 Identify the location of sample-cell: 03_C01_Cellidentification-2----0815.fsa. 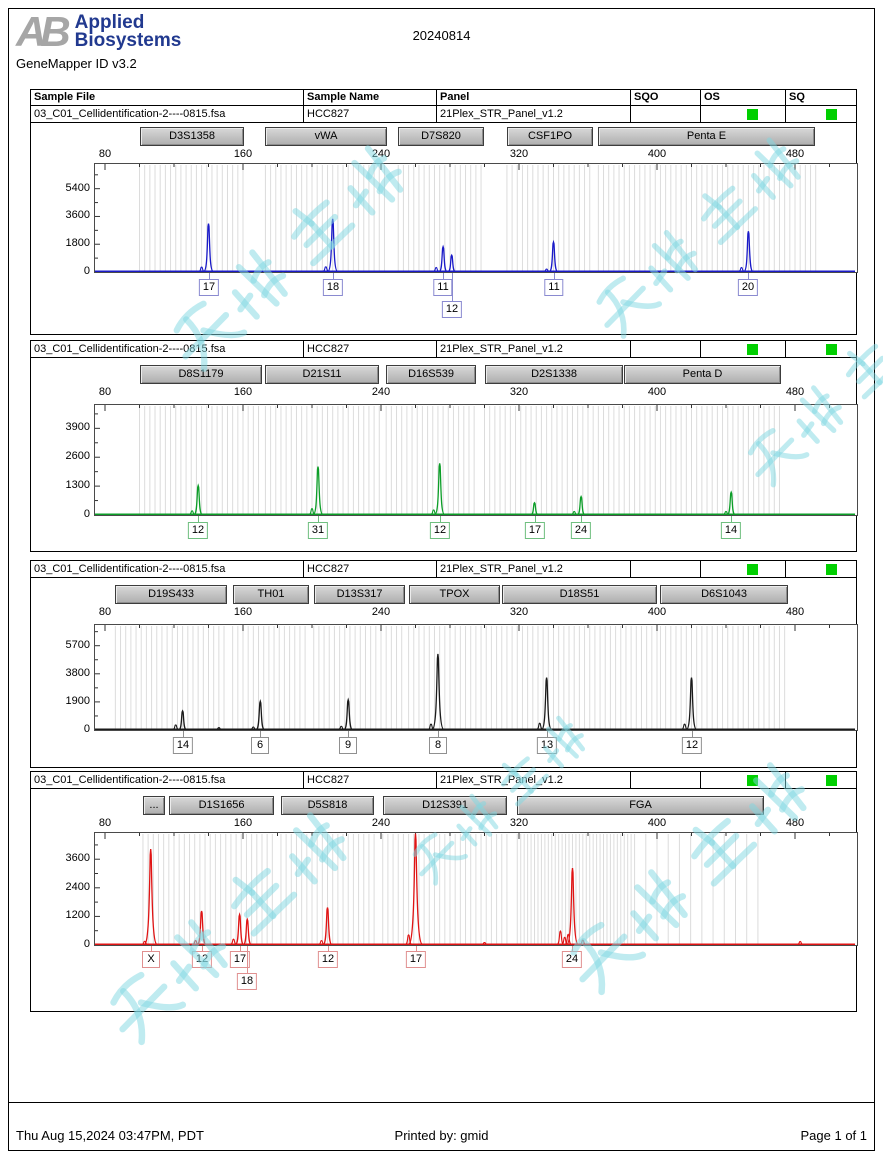
(130, 780).